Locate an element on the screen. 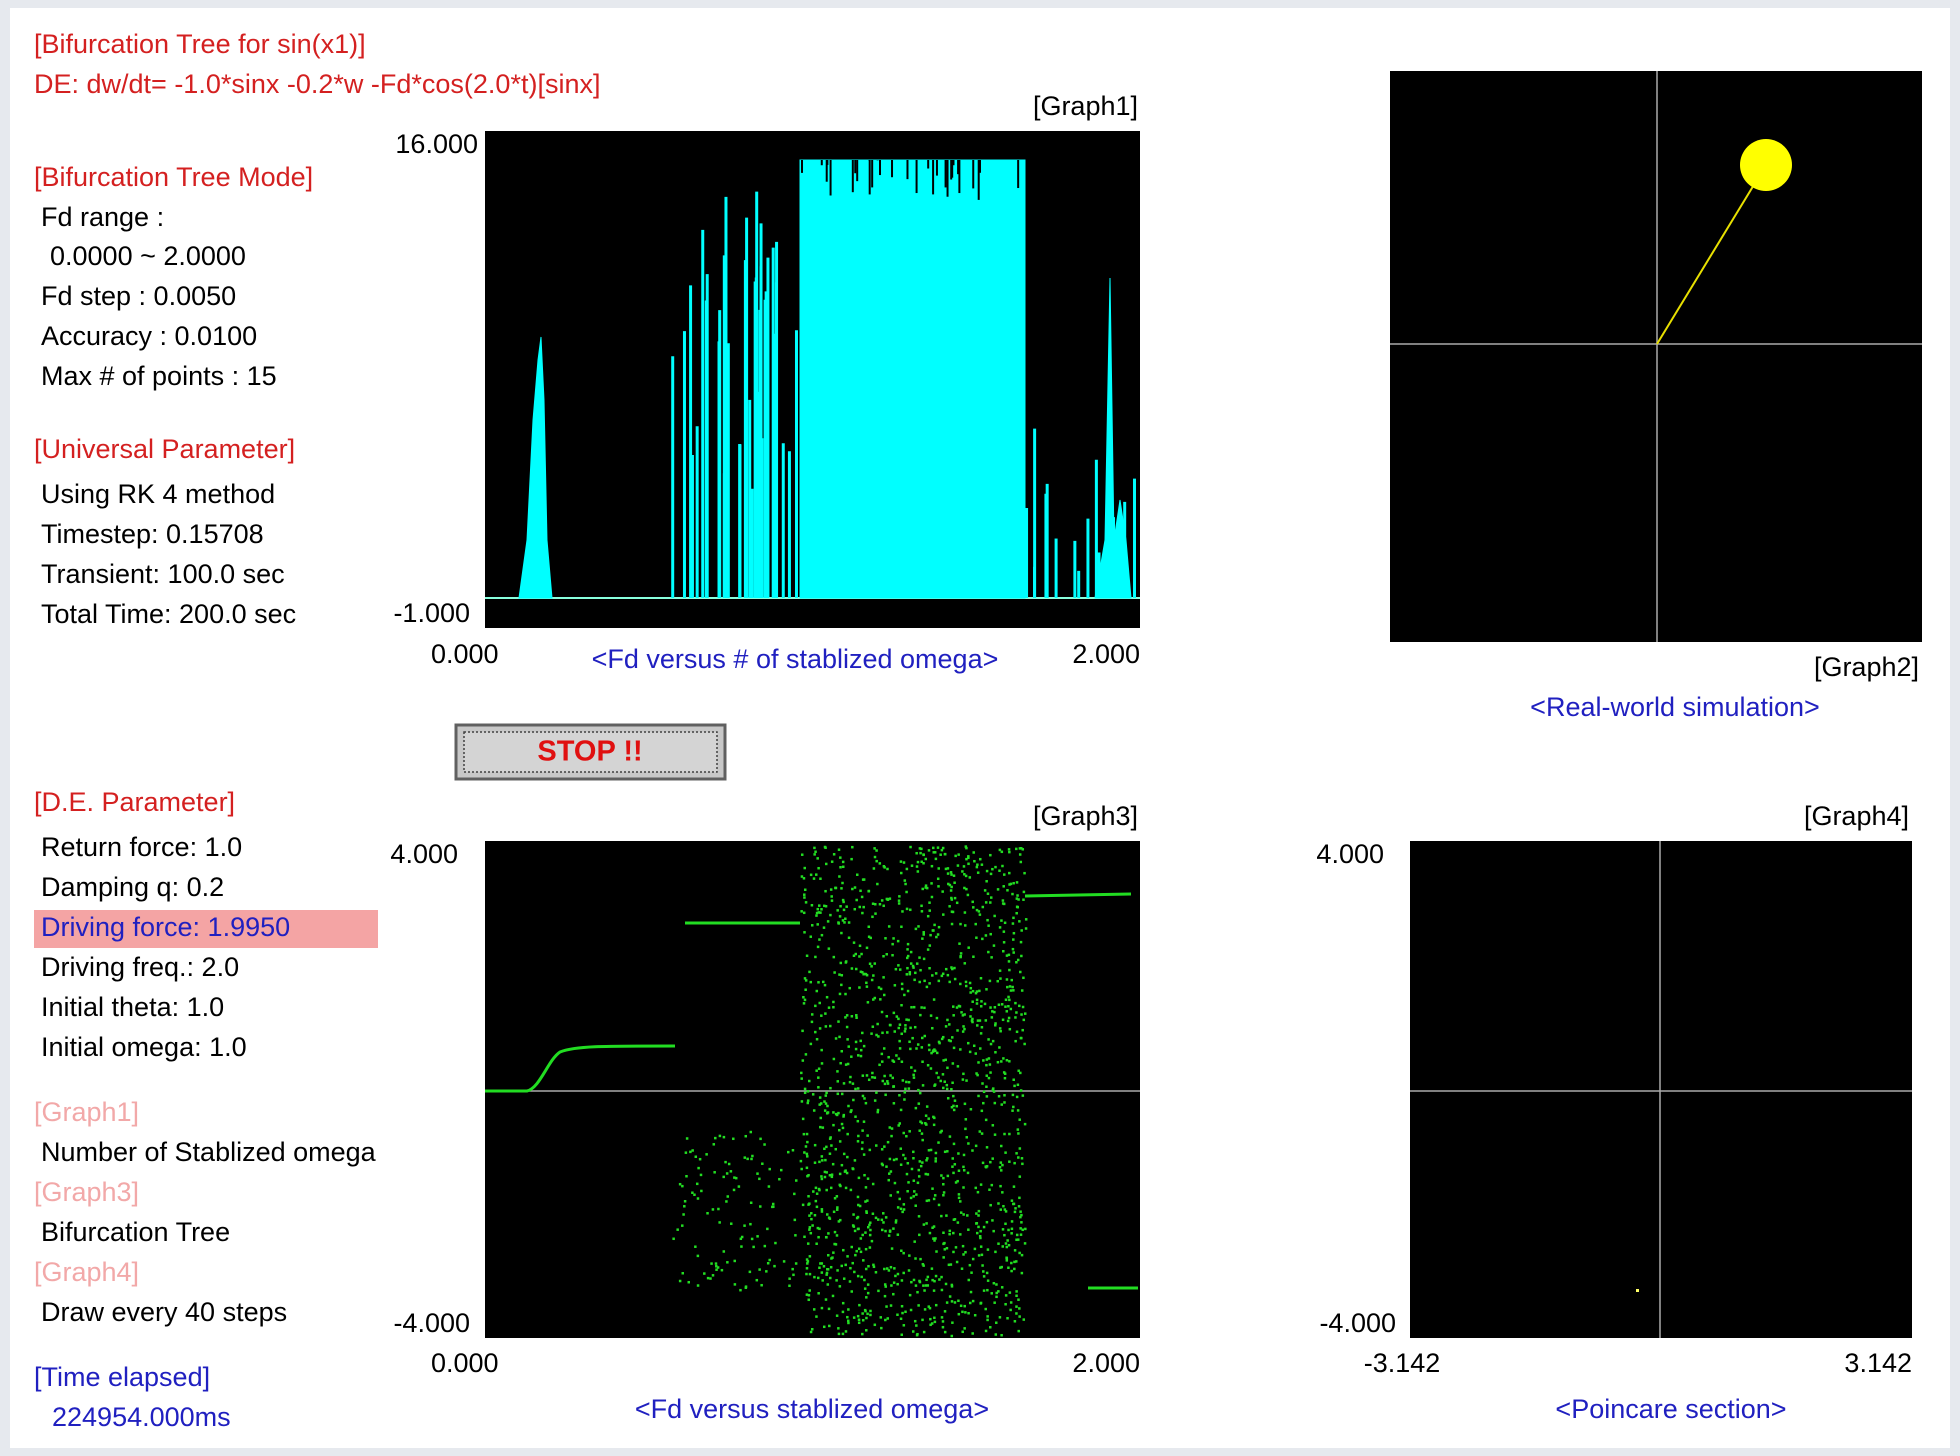 Image resolution: width=1960 pixels, height=1456 pixels. stop-button: STOP !! is located at coordinates (590, 752).